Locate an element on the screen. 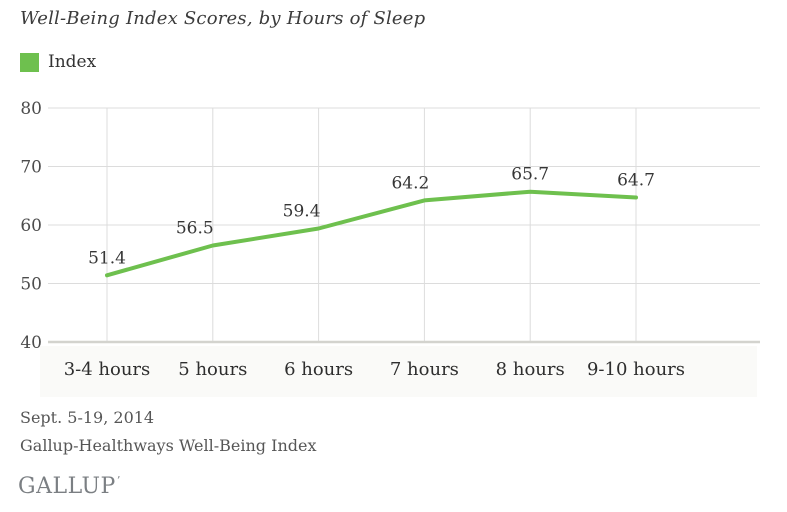 Image resolution: width=787 pixels, height=512 pixels. x-axis-band is located at coordinates (398, 371).